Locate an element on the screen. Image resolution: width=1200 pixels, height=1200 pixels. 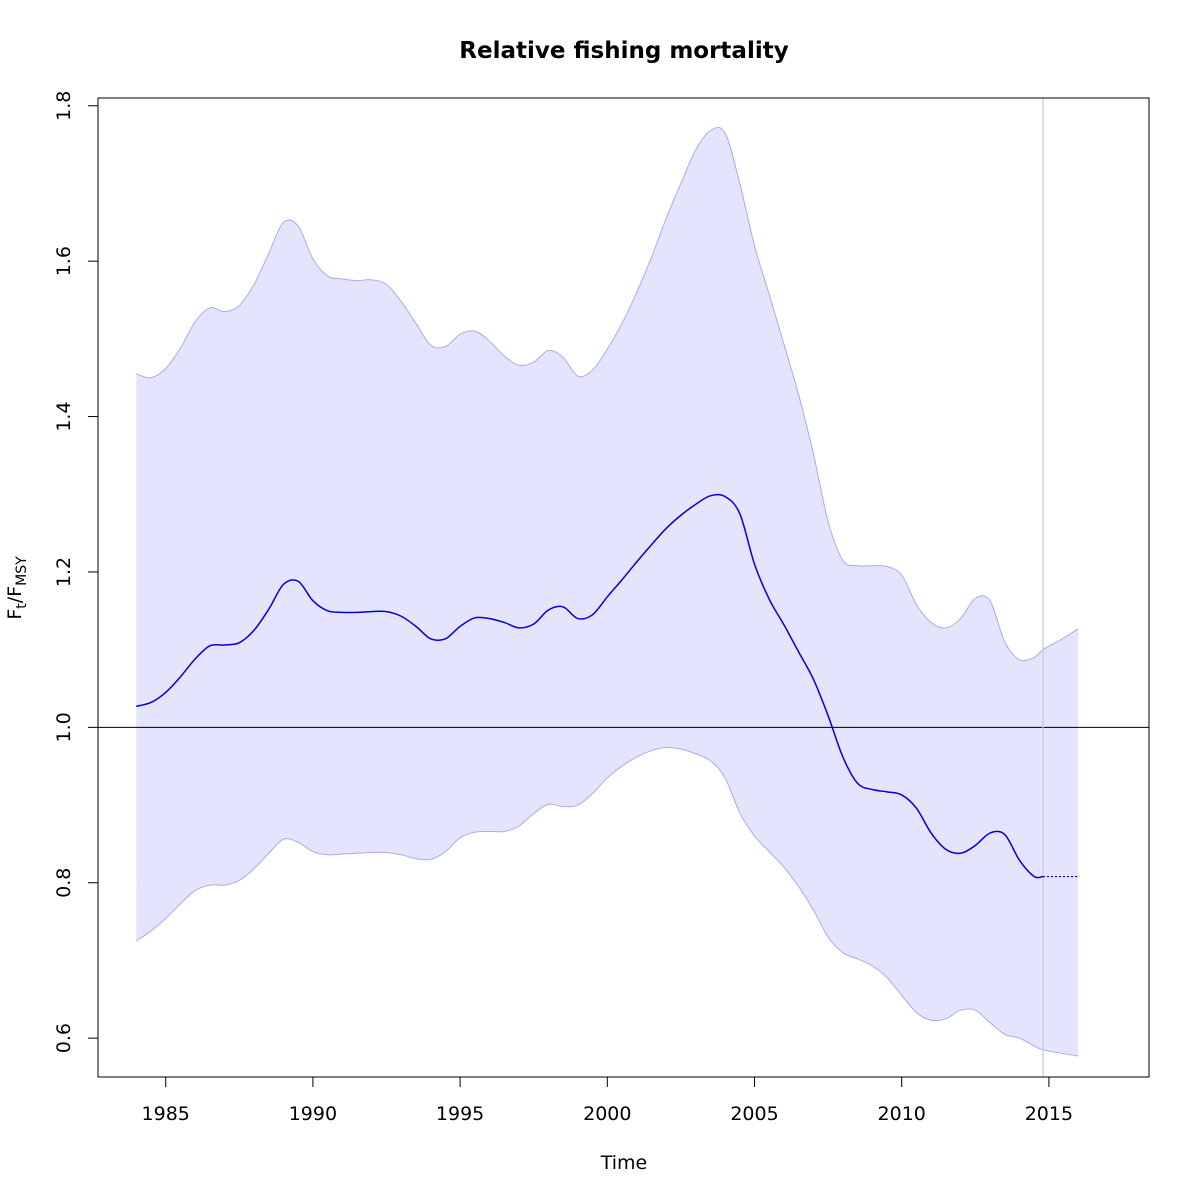
chart-title: Relative fishing mortality is located at coordinates (623, 51).